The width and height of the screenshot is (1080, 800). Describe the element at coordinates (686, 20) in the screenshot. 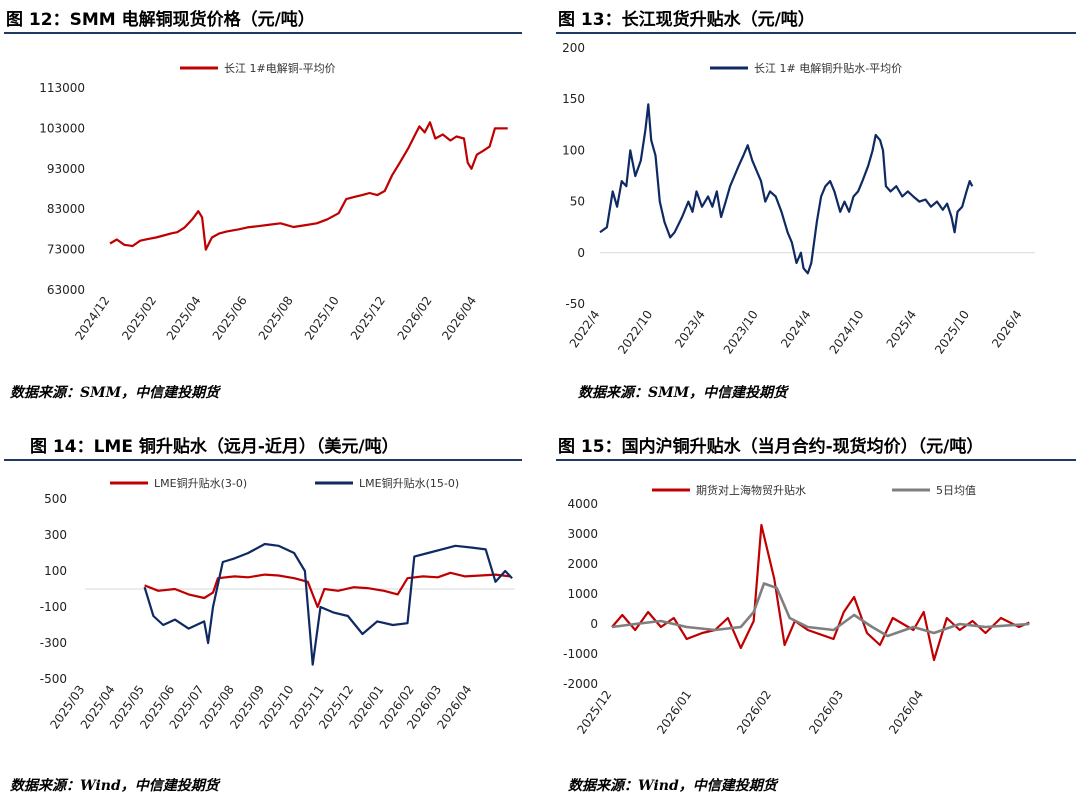

I see `chart-title: 图 13：长江现货升贴水（元/吨）` at that location.